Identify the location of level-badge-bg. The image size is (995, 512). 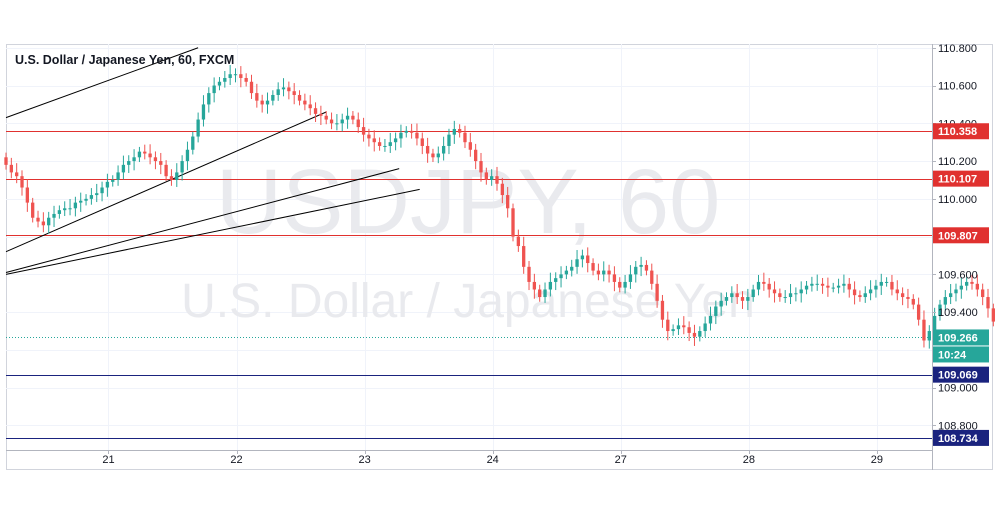
(961, 374).